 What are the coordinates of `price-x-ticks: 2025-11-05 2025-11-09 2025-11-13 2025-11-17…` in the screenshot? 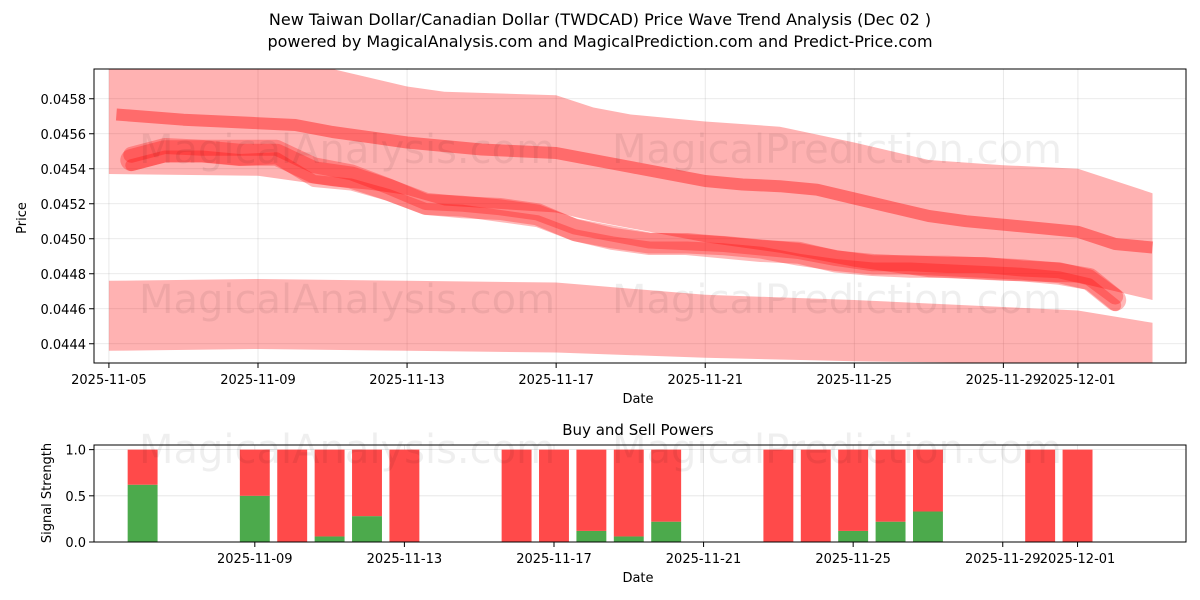 It's located at (593, 375).